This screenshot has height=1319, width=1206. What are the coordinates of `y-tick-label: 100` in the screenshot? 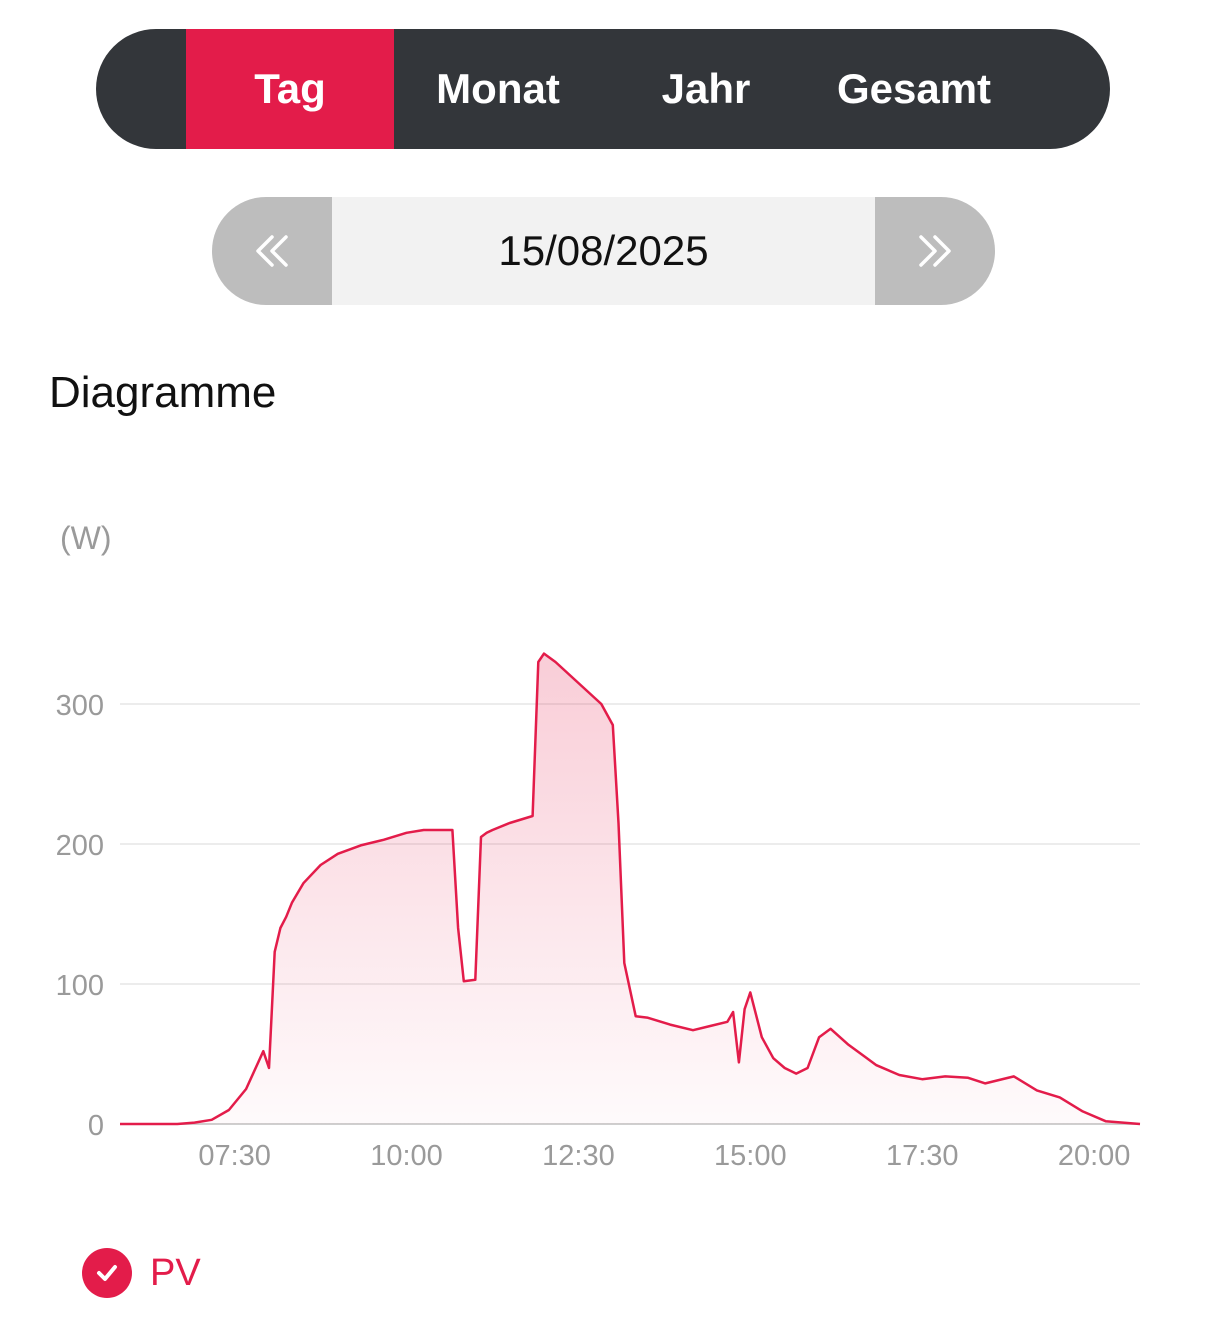 It's located at (80, 986).